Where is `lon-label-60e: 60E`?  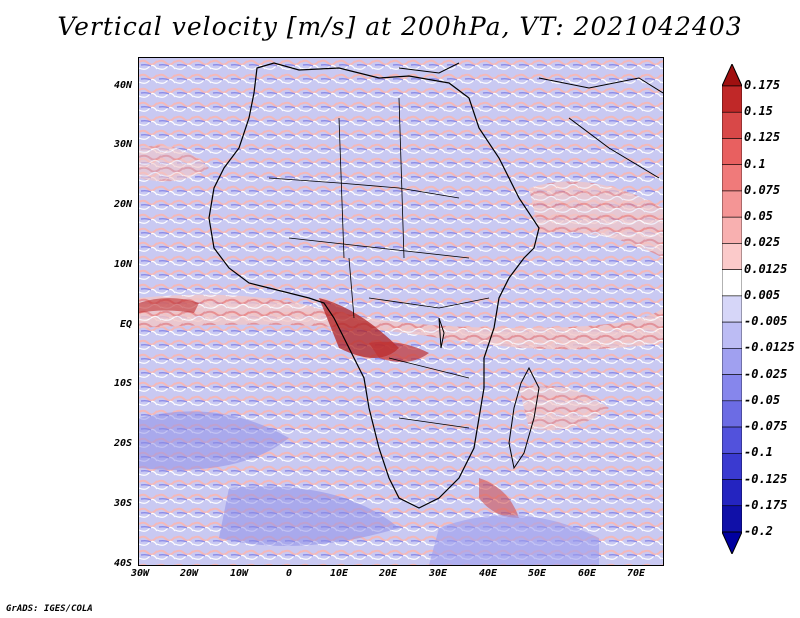
lon-label-60e: 60E is located at coordinates (587, 573).